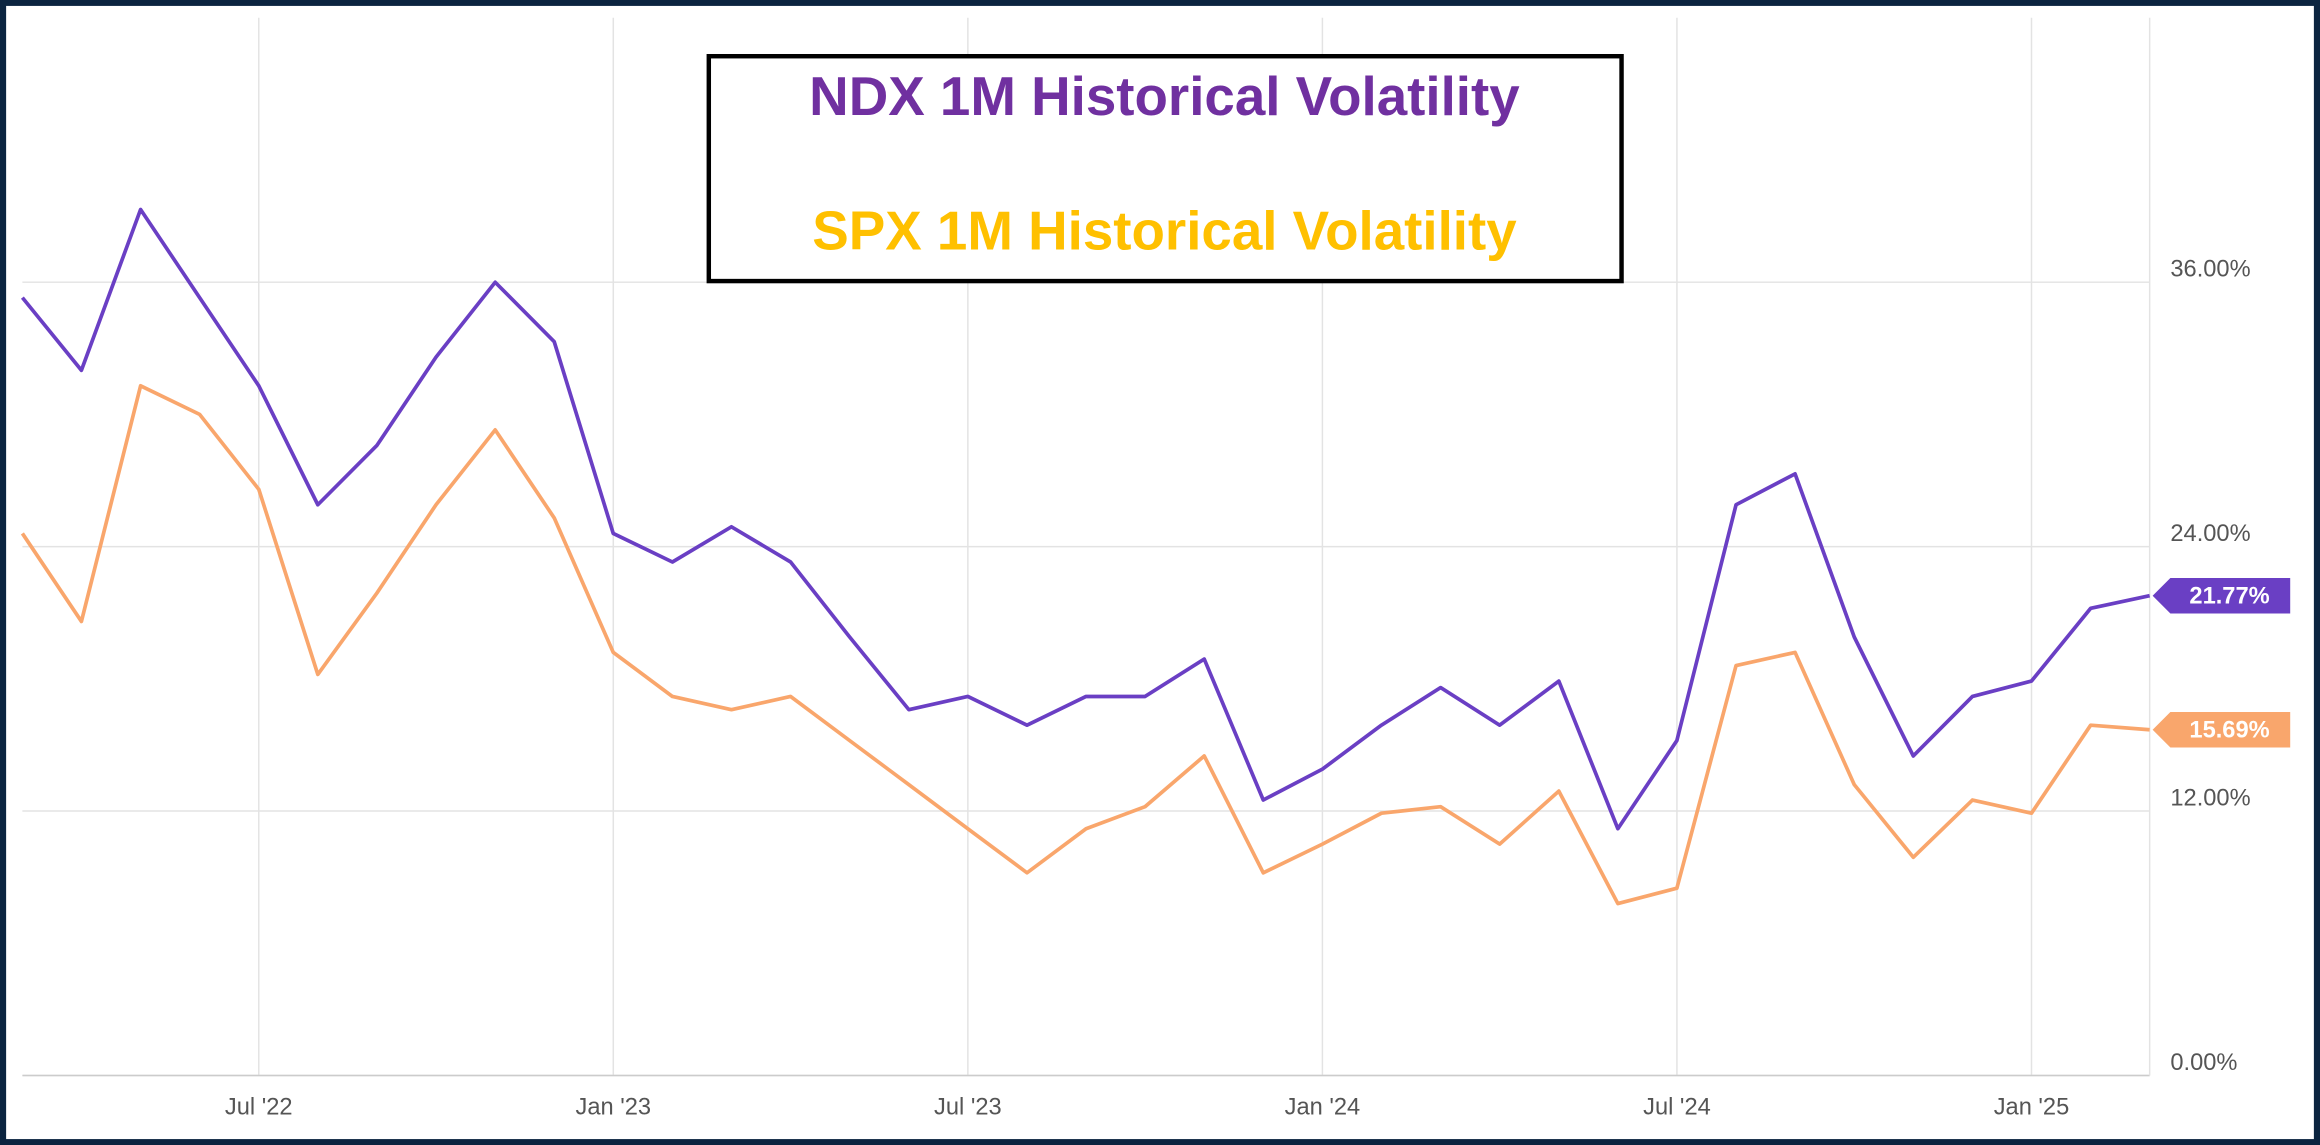 This screenshot has width=2320, height=1145. Describe the element at coordinates (968, 1107) in the screenshot. I see `x-tick-label: Jul '23` at that location.